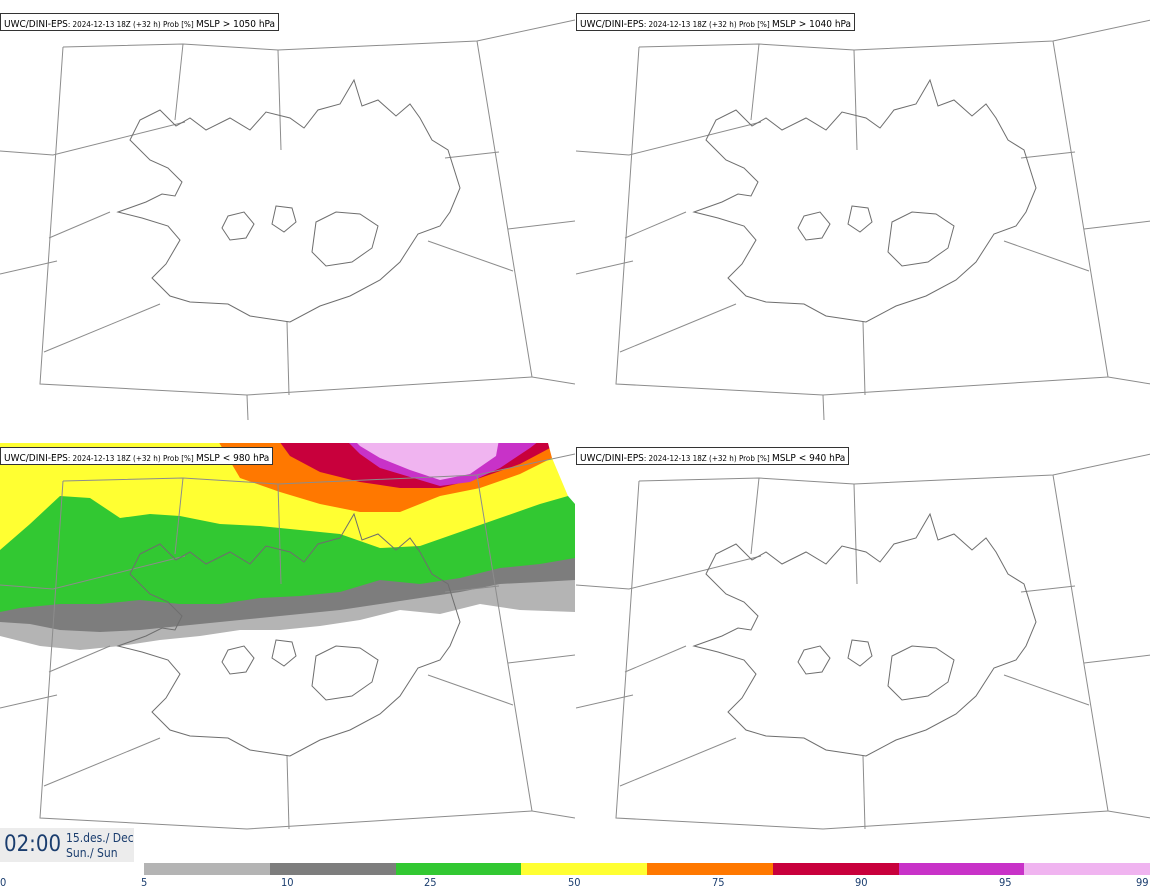  Describe the element at coordinates (92, 853) in the screenshot. I see `valid-date-line2: Sun./ Sun` at that location.